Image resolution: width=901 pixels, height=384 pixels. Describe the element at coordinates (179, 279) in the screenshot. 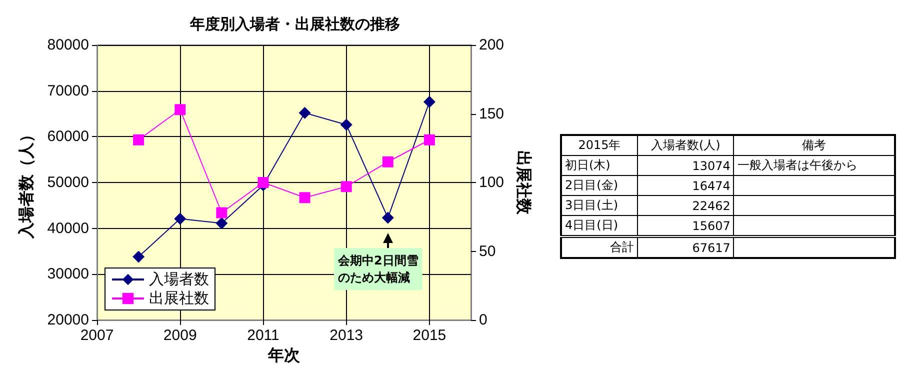

I see `legend-label: 入場者数` at that location.